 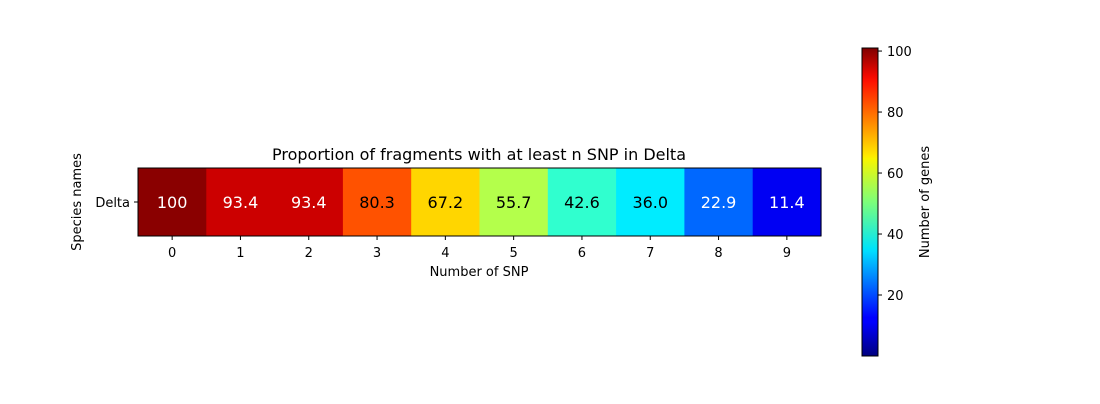 I want to click on x-tick-label: 9, so click(x=787, y=253).